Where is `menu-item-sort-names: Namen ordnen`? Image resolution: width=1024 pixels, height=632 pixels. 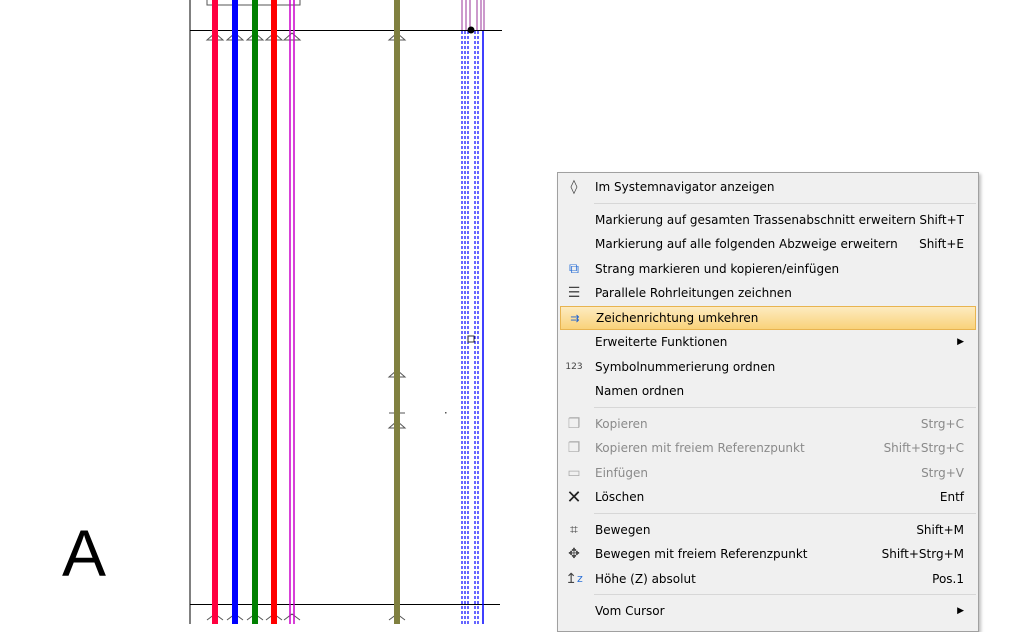 menu-item-sort-names: Namen ordnen is located at coordinates (640, 391).